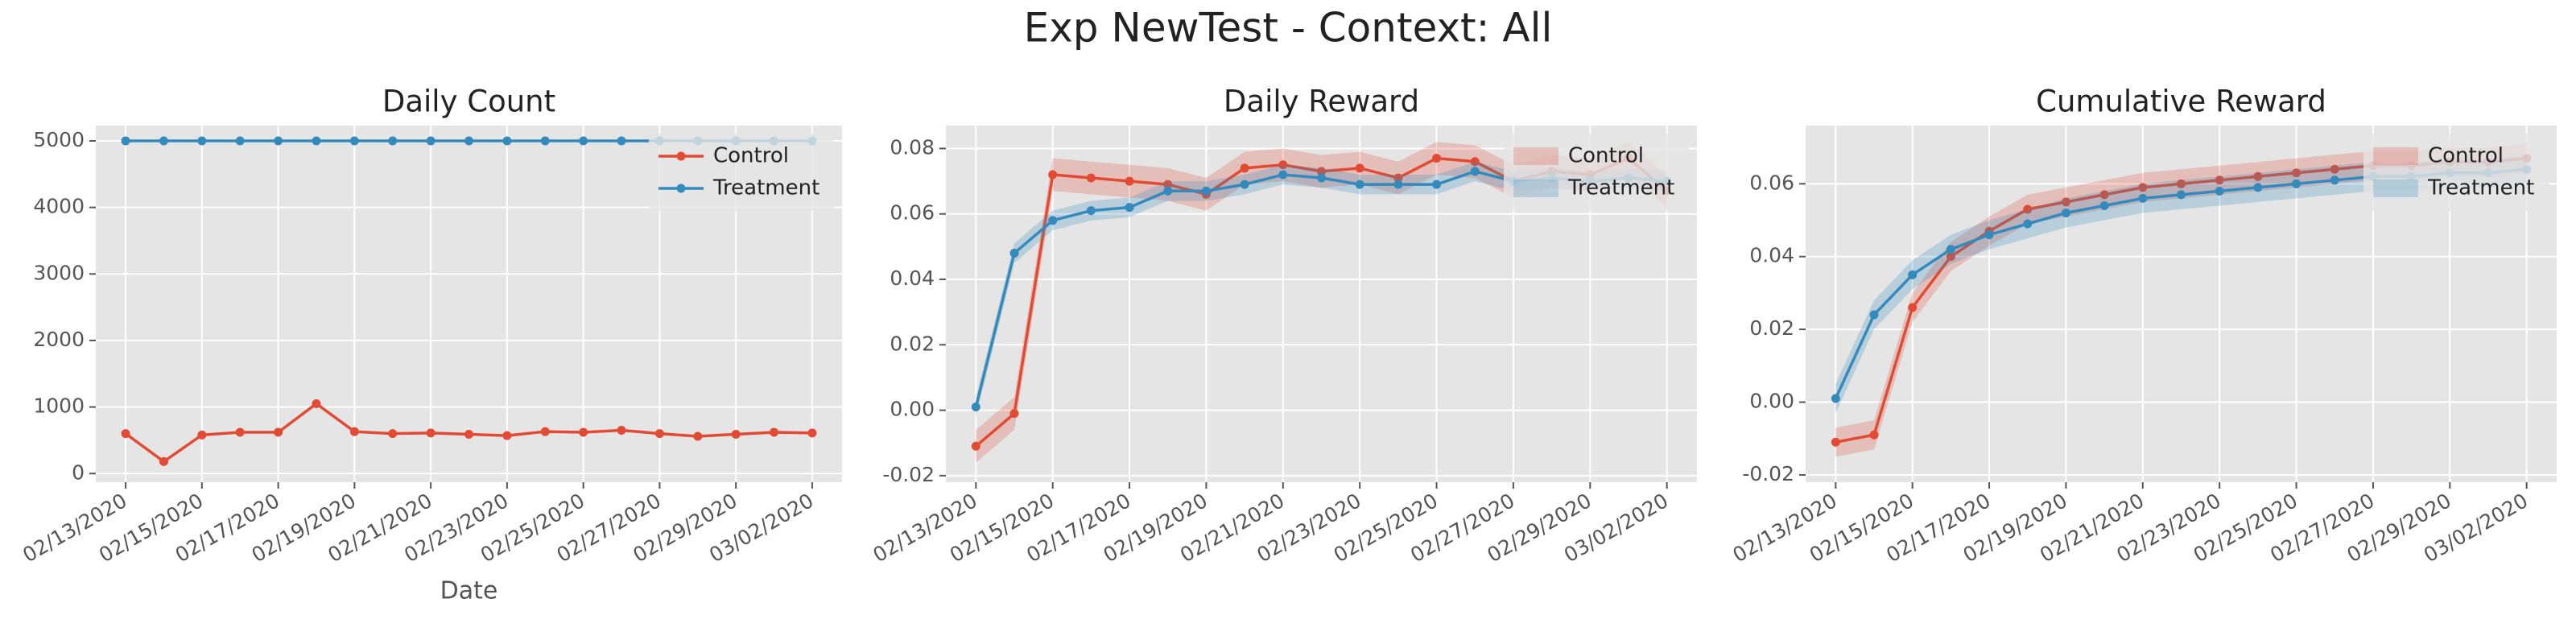  Describe the element at coordinates (681, 188) in the screenshot. I see `legend-marker` at that location.